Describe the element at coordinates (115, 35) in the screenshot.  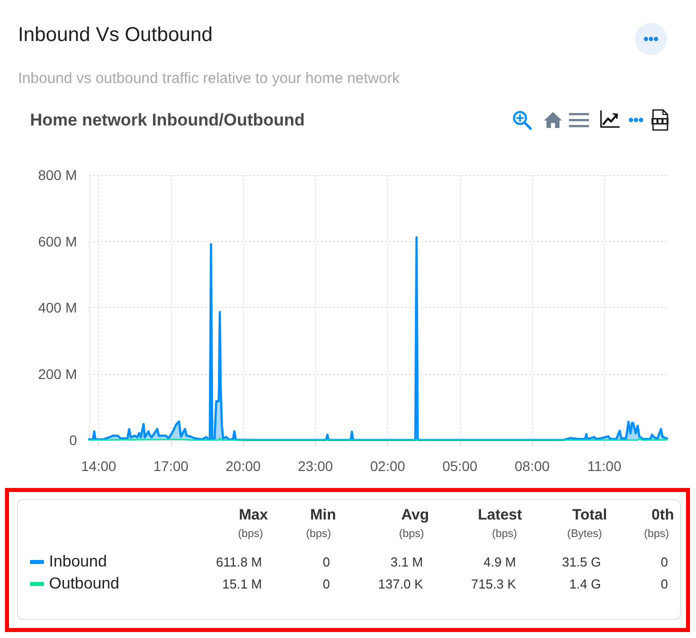
I see `chart-title: Inbound Vs Outbound` at that location.